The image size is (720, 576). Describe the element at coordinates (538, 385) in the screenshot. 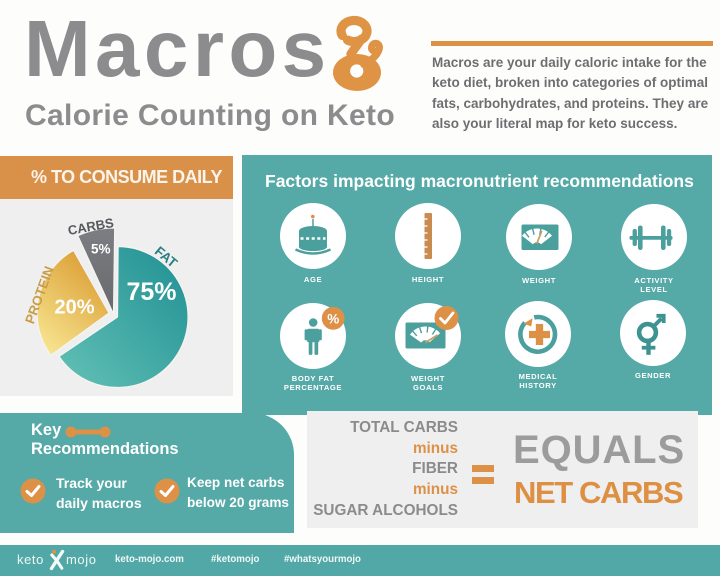

I see `svg-text: HISTORY` at that location.